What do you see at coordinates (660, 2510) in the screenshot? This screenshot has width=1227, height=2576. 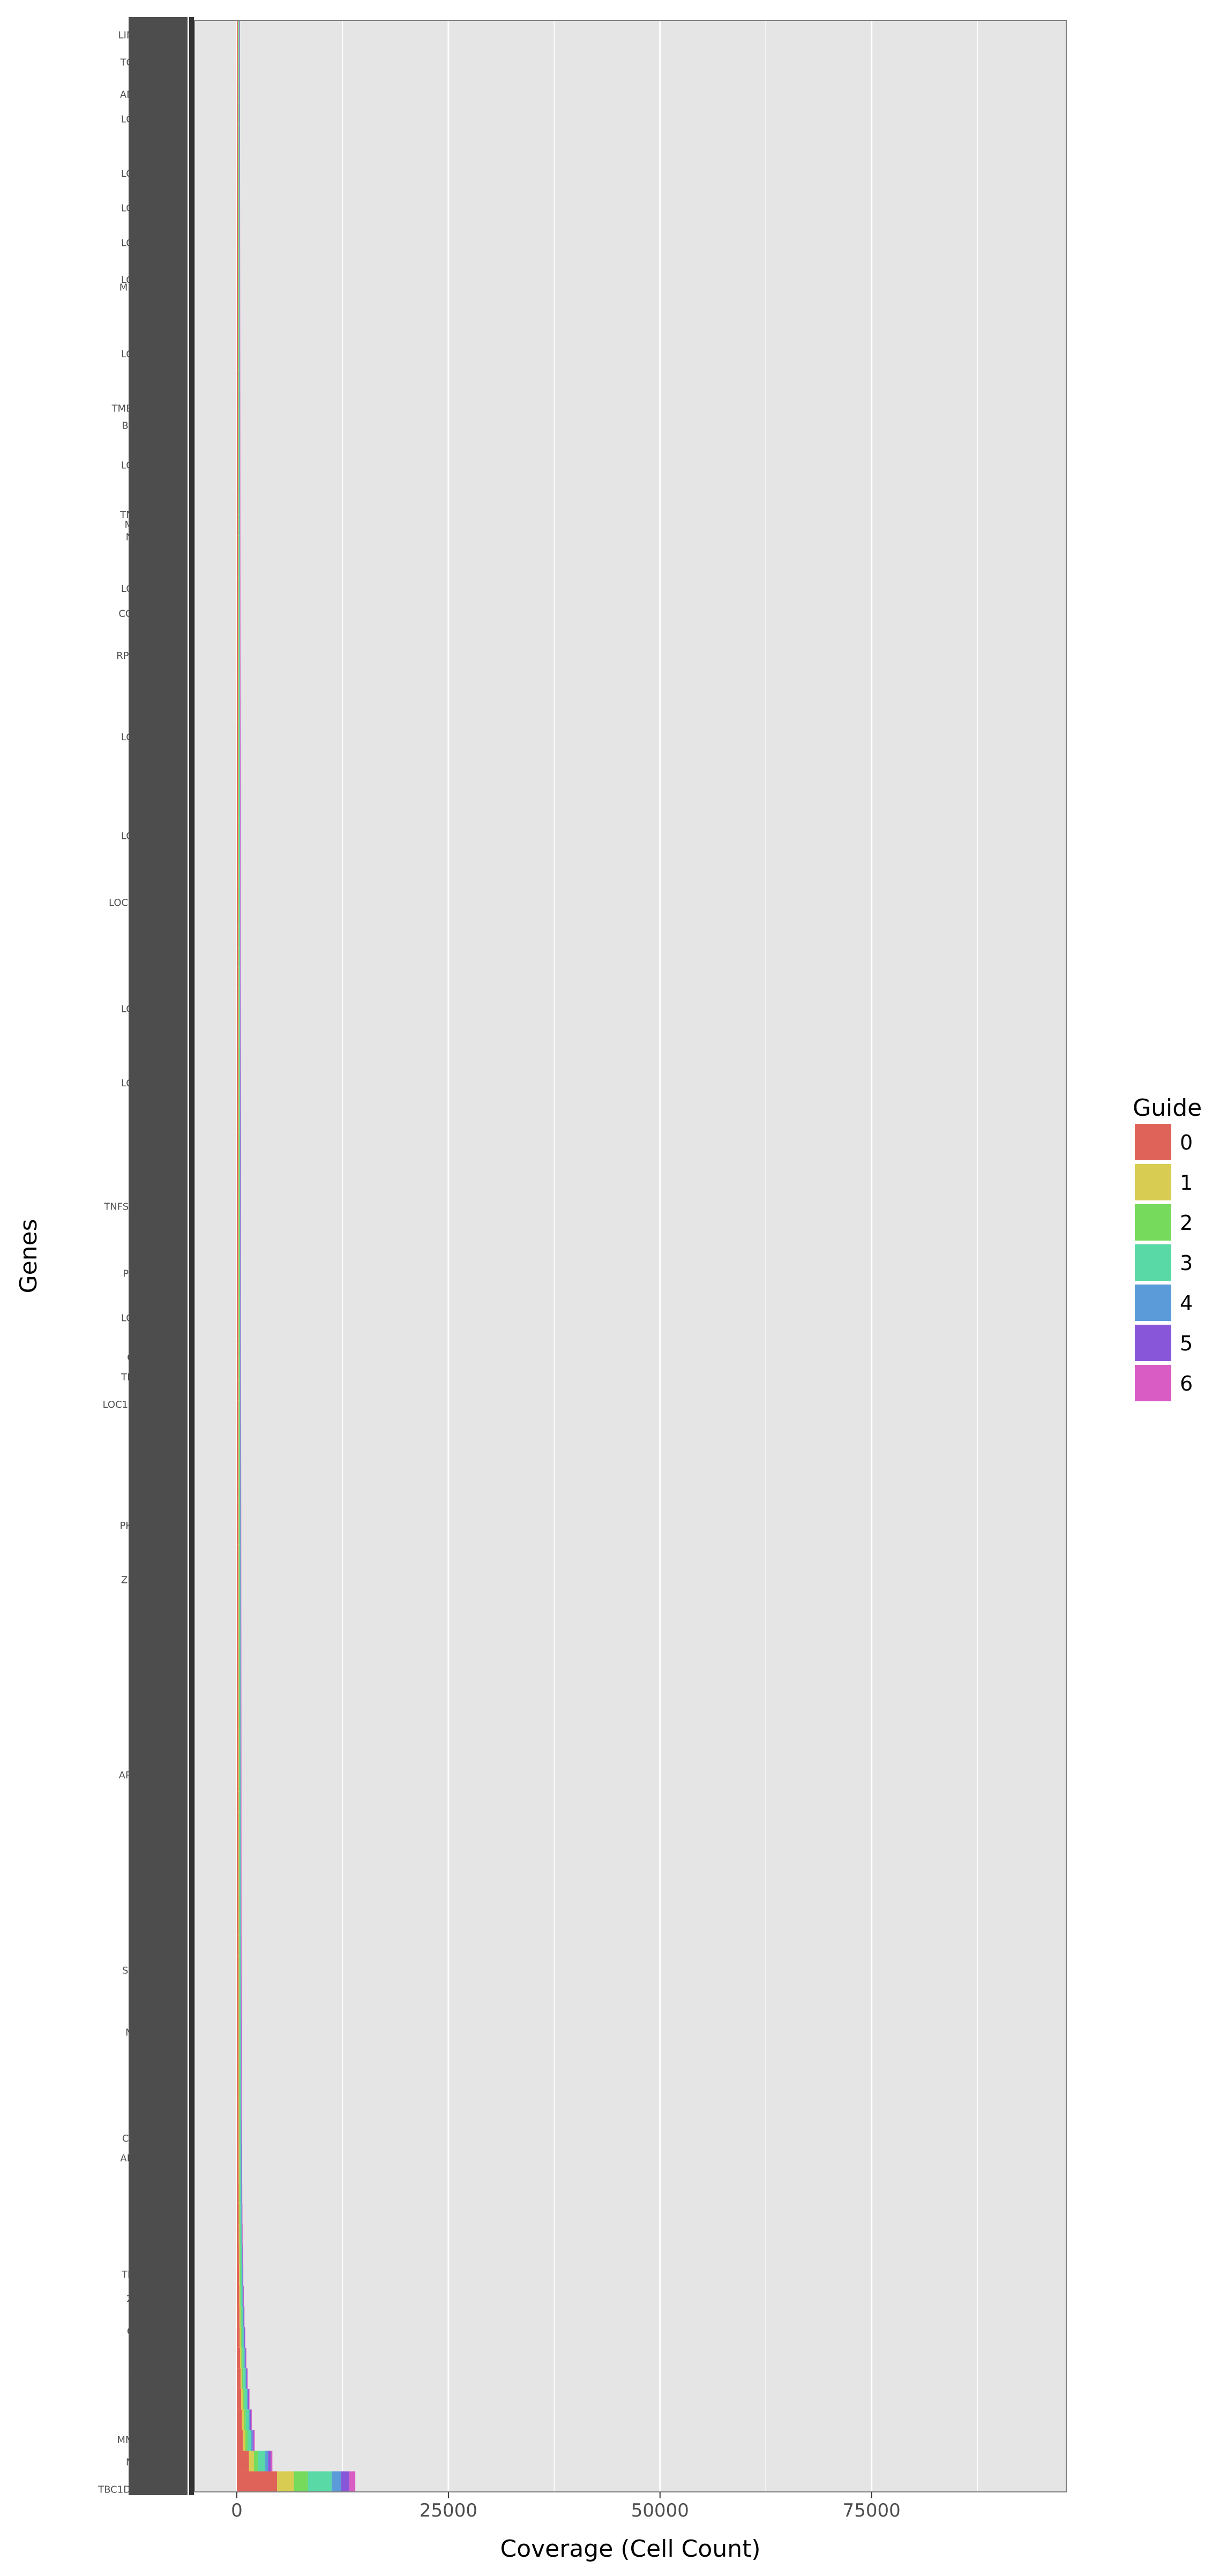 I see `x-tick-label: 50000` at bounding box center [660, 2510].